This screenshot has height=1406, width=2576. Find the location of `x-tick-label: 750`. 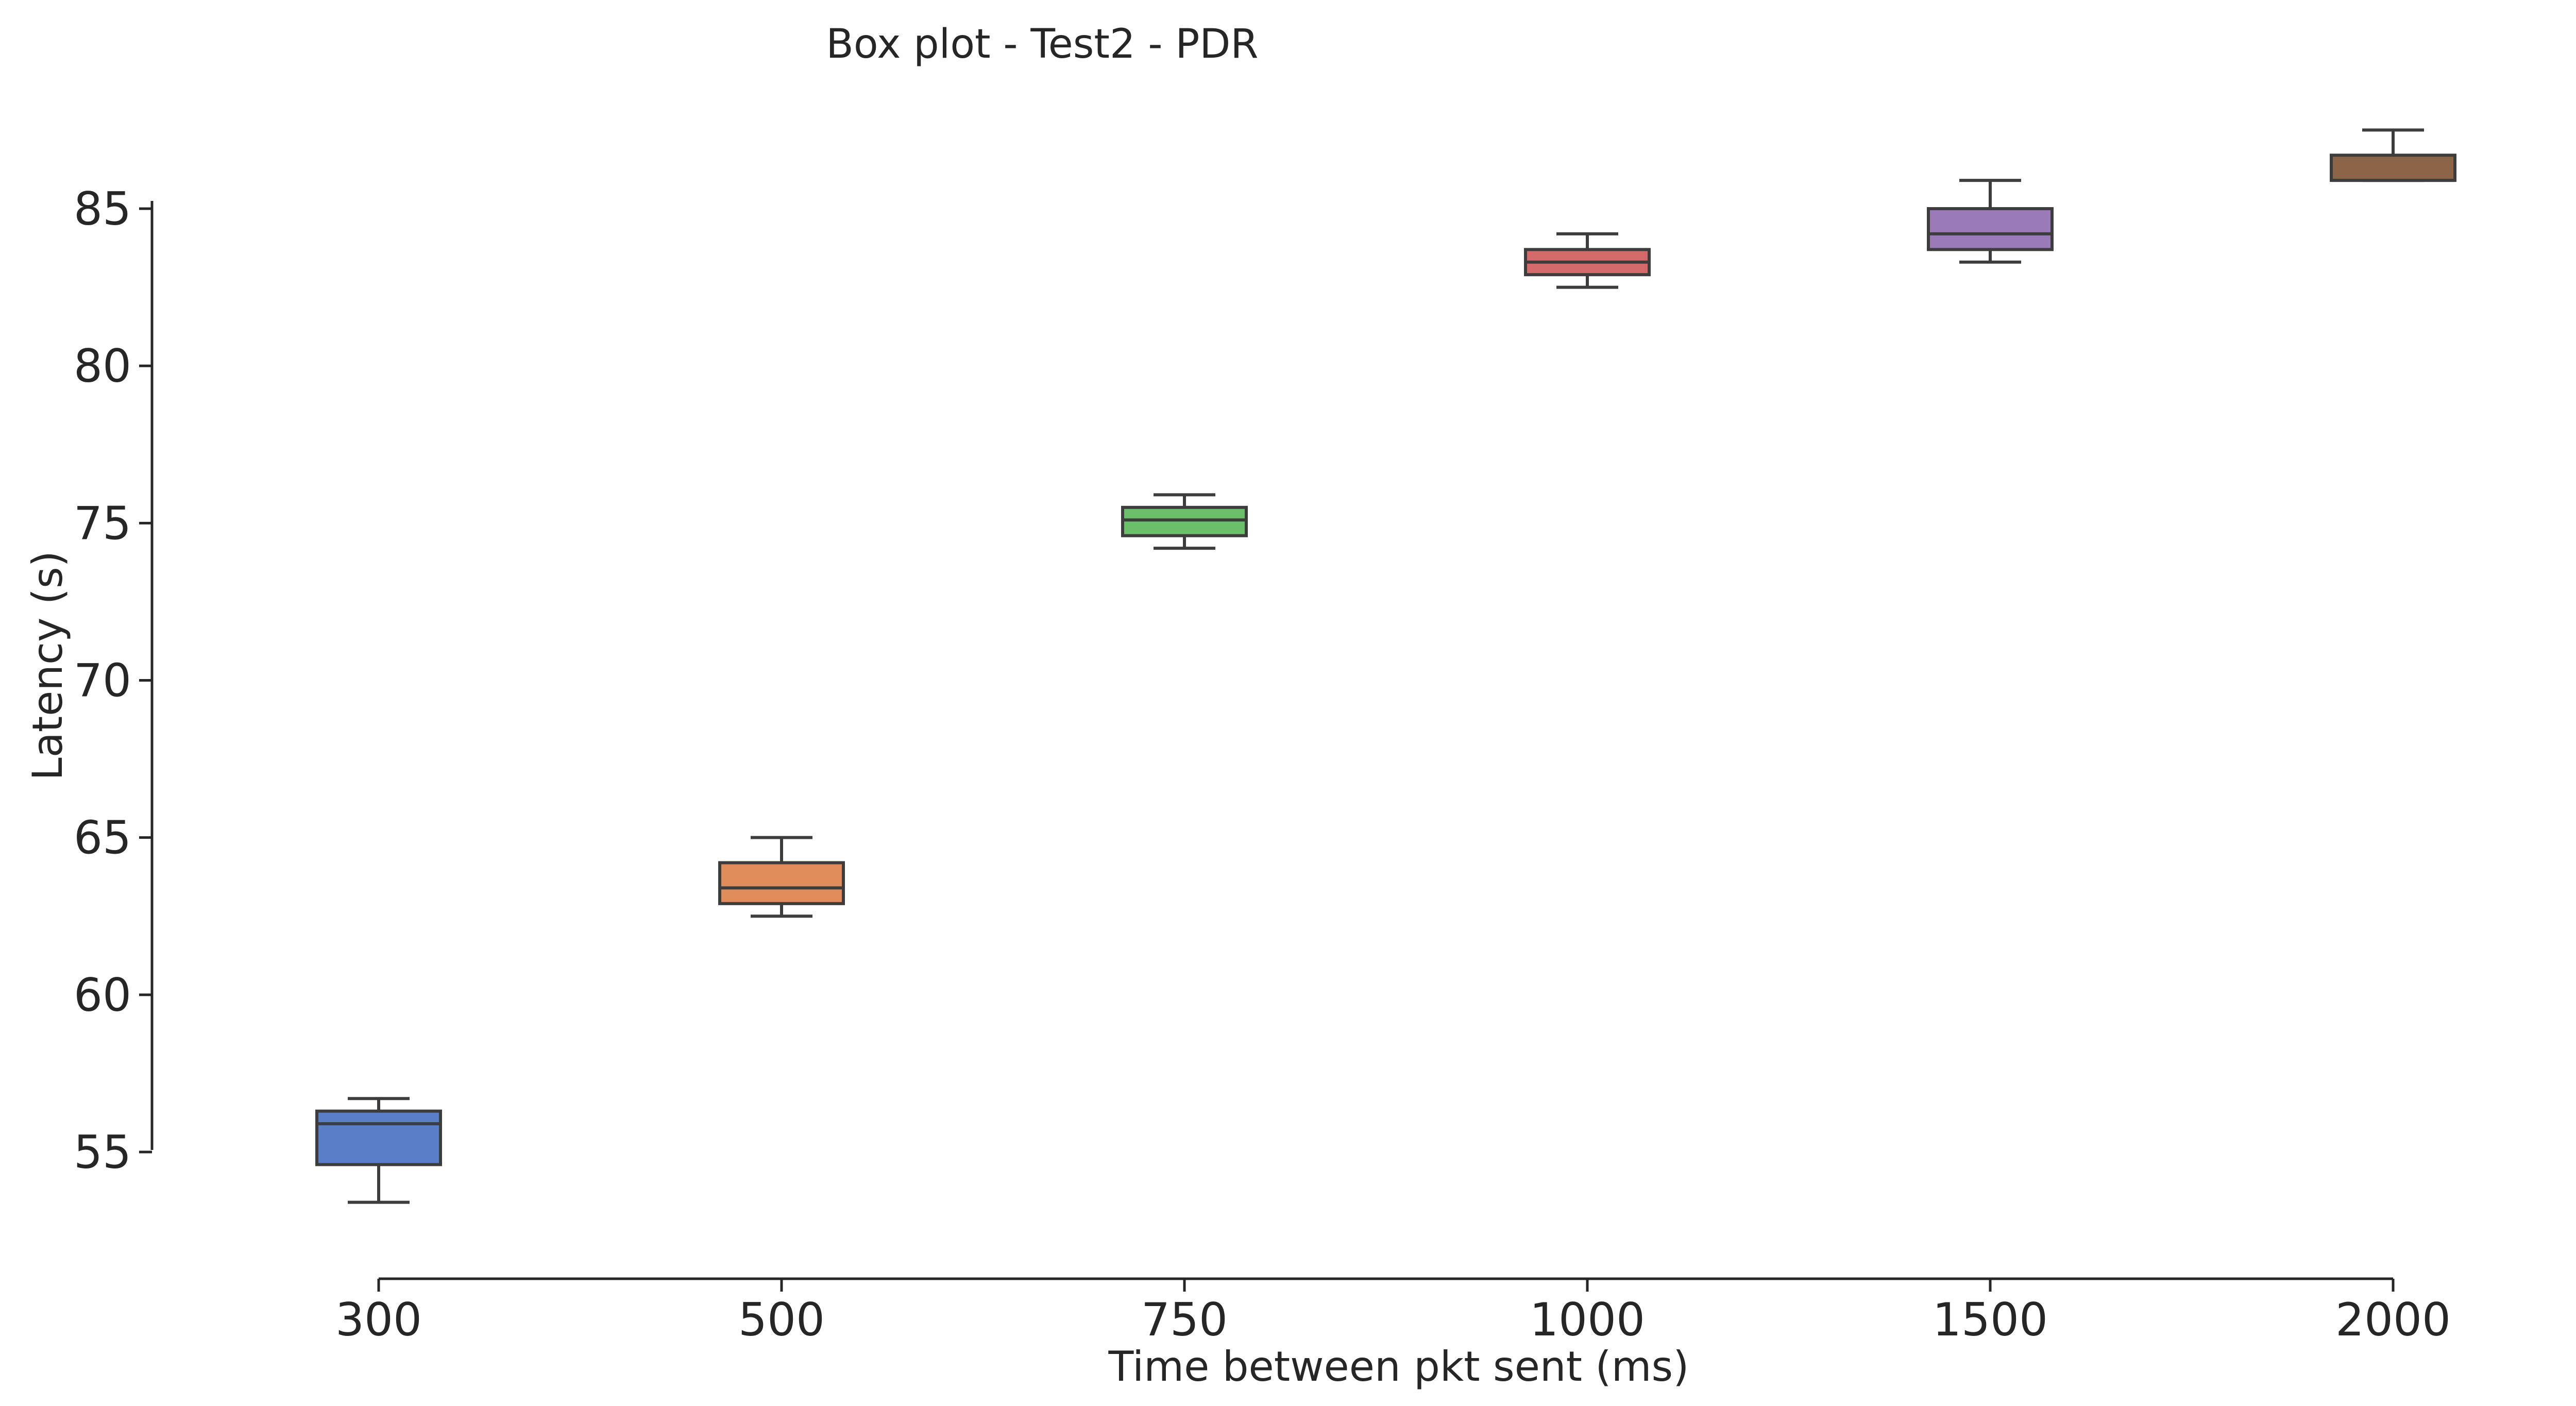

x-tick-label: 750 is located at coordinates (1185, 1319).